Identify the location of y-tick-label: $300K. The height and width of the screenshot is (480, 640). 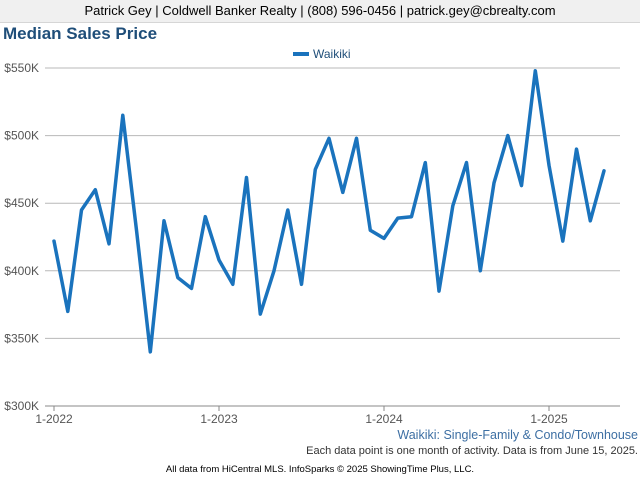
(21, 406).